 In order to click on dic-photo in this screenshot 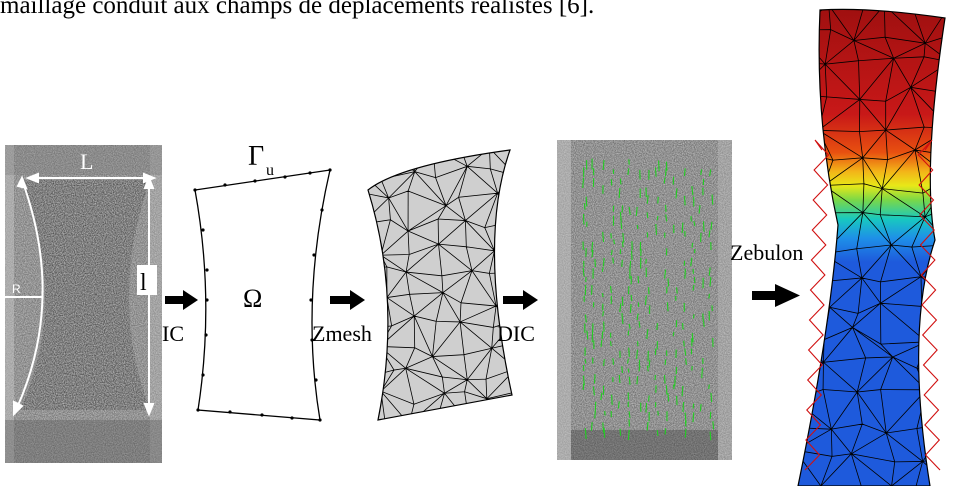, I will do `click(644, 300)`.